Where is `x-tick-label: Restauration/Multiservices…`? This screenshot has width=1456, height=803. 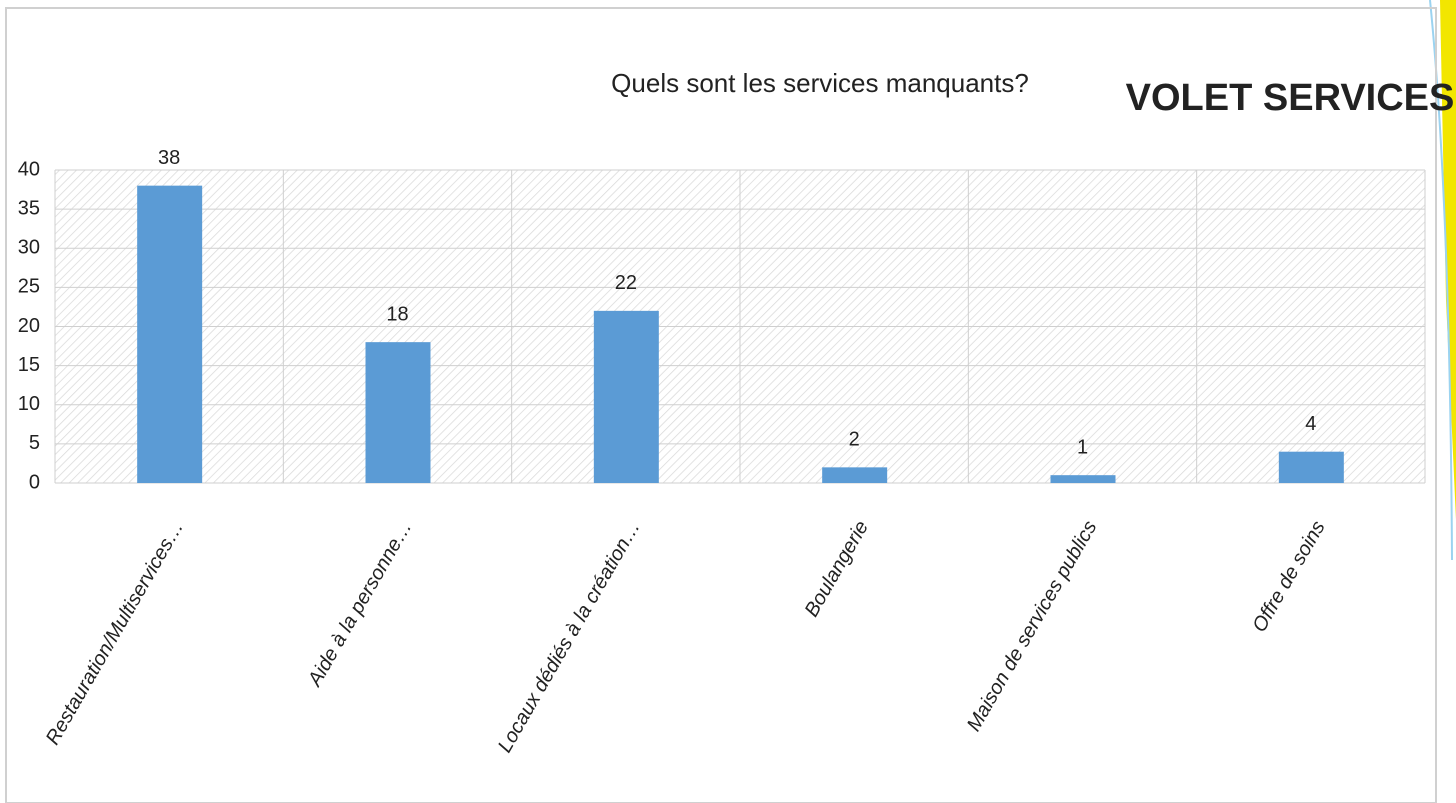
x-tick-label: Restauration/Multiservices… is located at coordinates (115, 632).